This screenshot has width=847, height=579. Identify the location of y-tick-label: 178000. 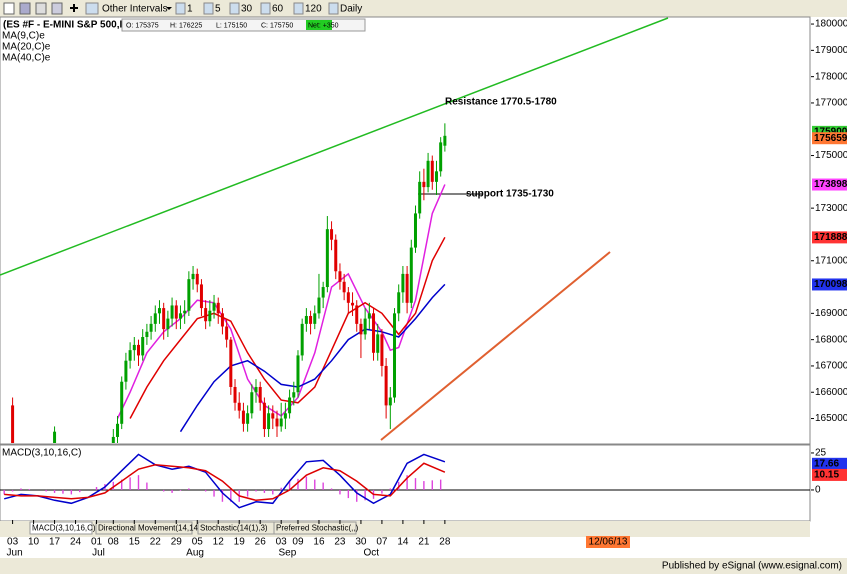
(831, 76).